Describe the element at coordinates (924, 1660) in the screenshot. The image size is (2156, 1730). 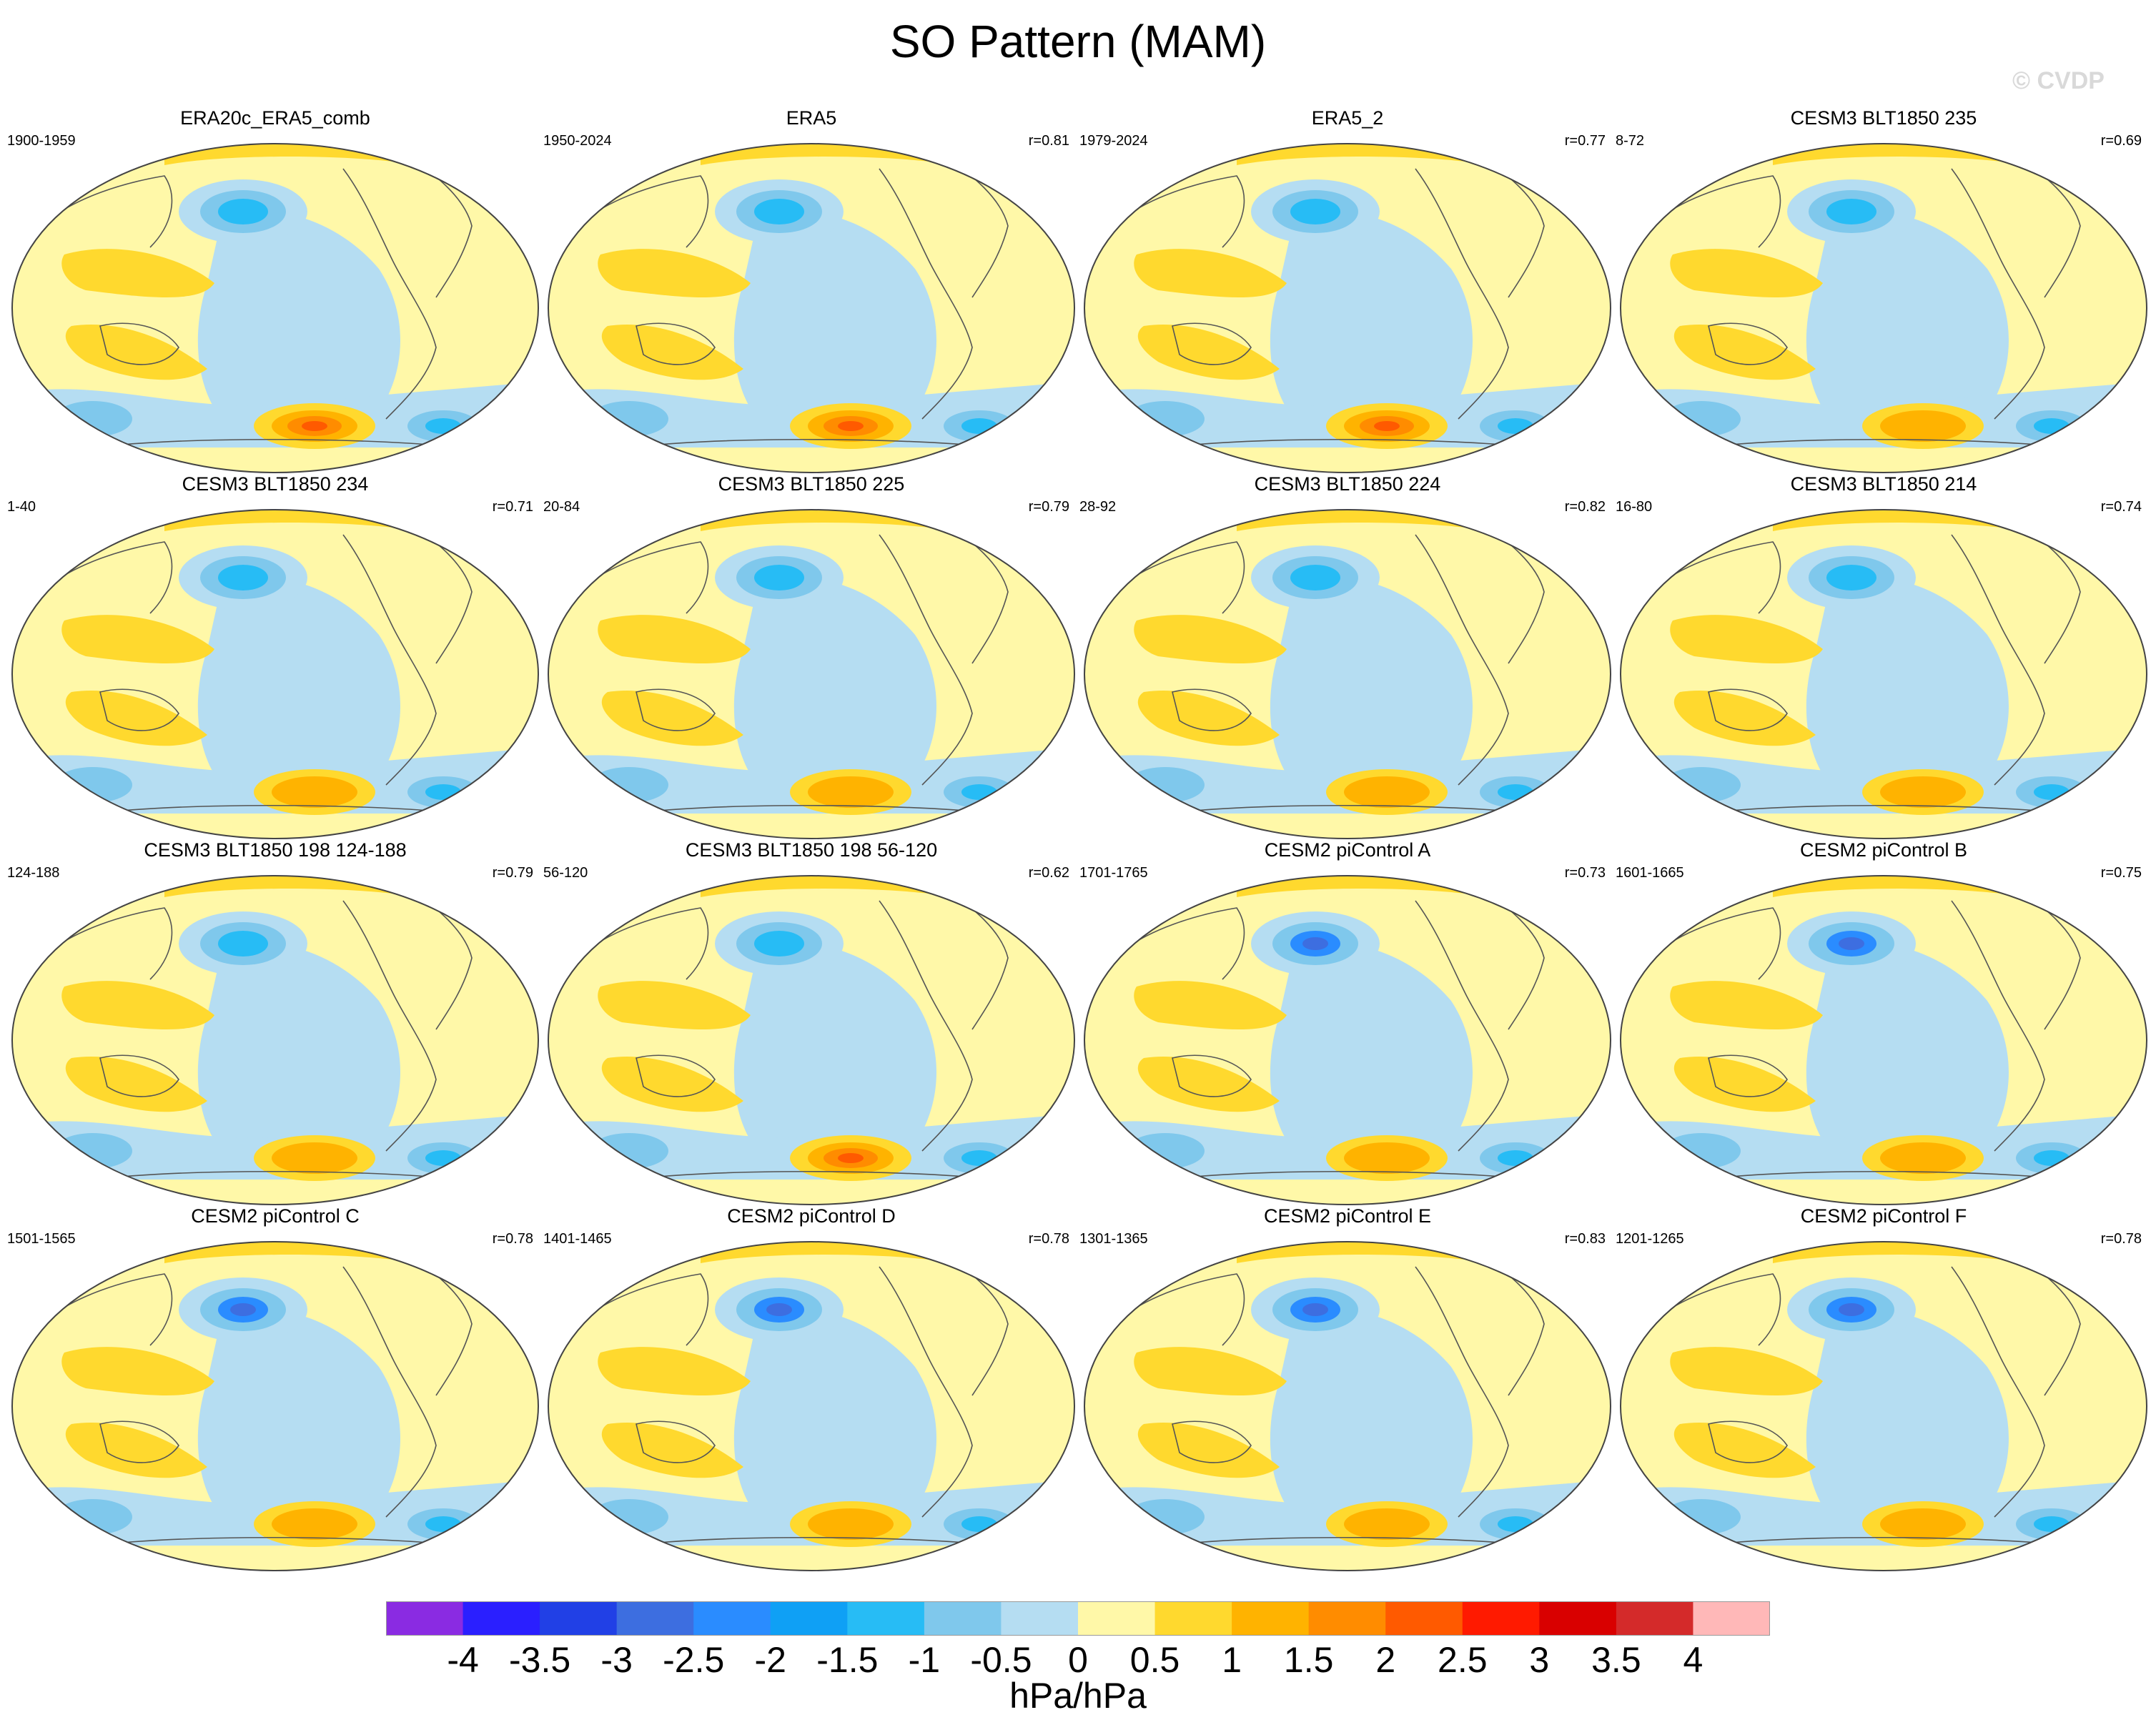
I see `colorbar-tick-label: -1` at that location.